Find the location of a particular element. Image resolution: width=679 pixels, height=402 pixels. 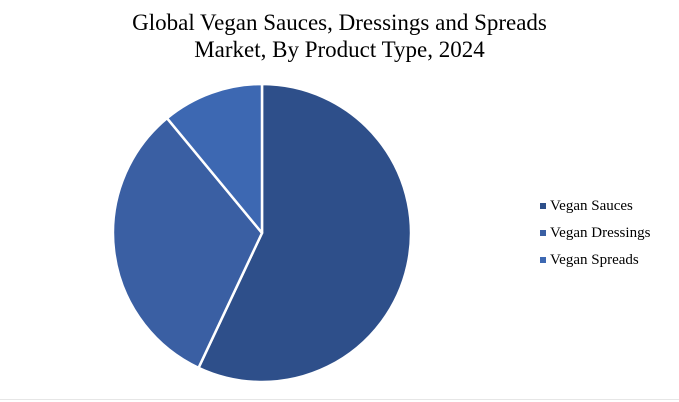

legend-item-vegan-dressings: Vegan Dressings is located at coordinates (595, 237).